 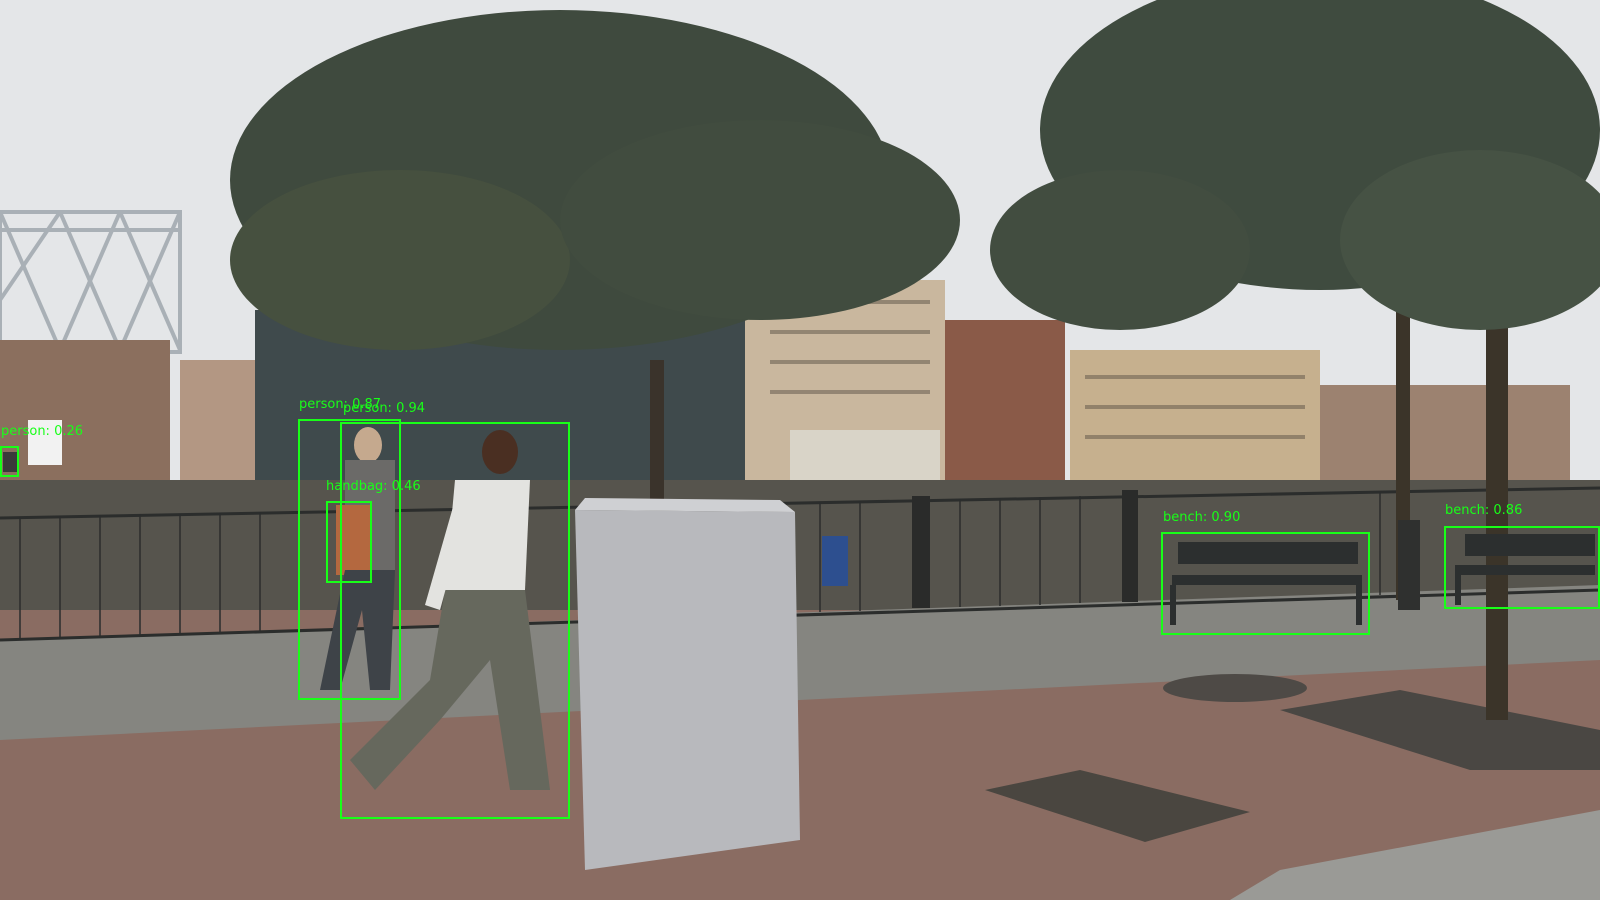 What do you see at coordinates (349, 542) in the screenshot?
I see `detection-box-handbag` at bounding box center [349, 542].